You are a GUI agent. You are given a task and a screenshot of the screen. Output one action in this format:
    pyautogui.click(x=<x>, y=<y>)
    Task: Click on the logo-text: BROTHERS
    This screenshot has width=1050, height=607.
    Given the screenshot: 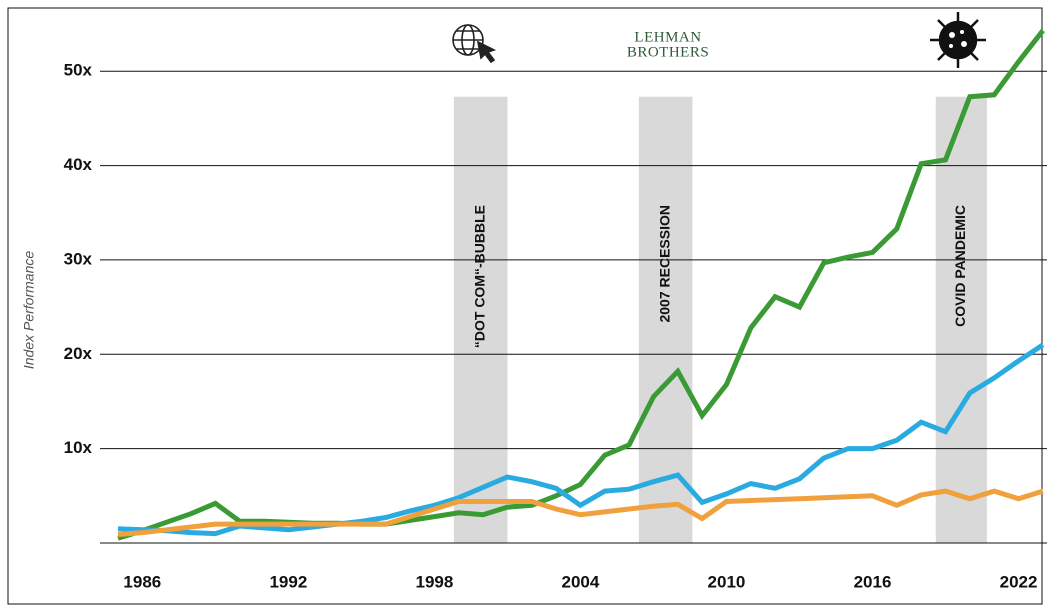 What is the action you would take?
    pyautogui.click(x=668, y=52)
    